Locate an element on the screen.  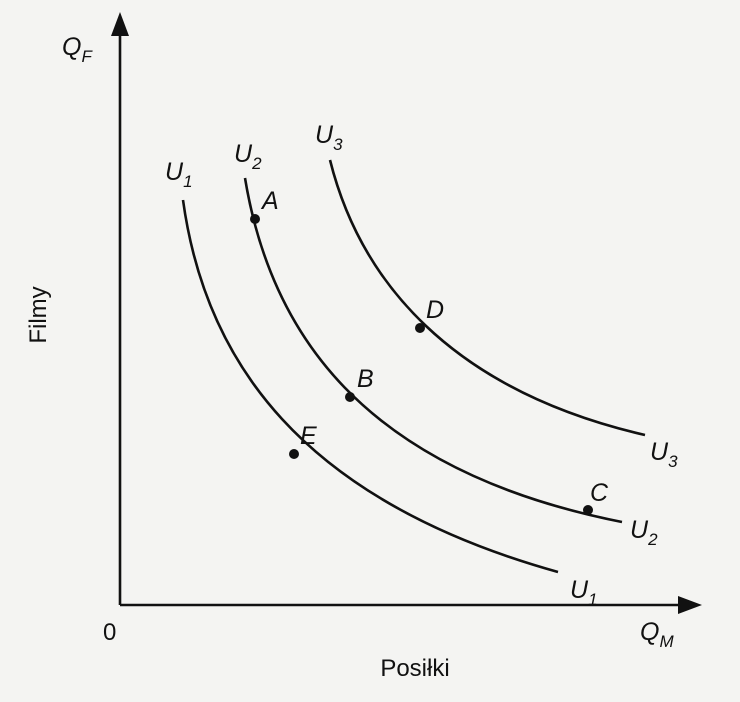
point-label: B is located at coordinates (365, 379).